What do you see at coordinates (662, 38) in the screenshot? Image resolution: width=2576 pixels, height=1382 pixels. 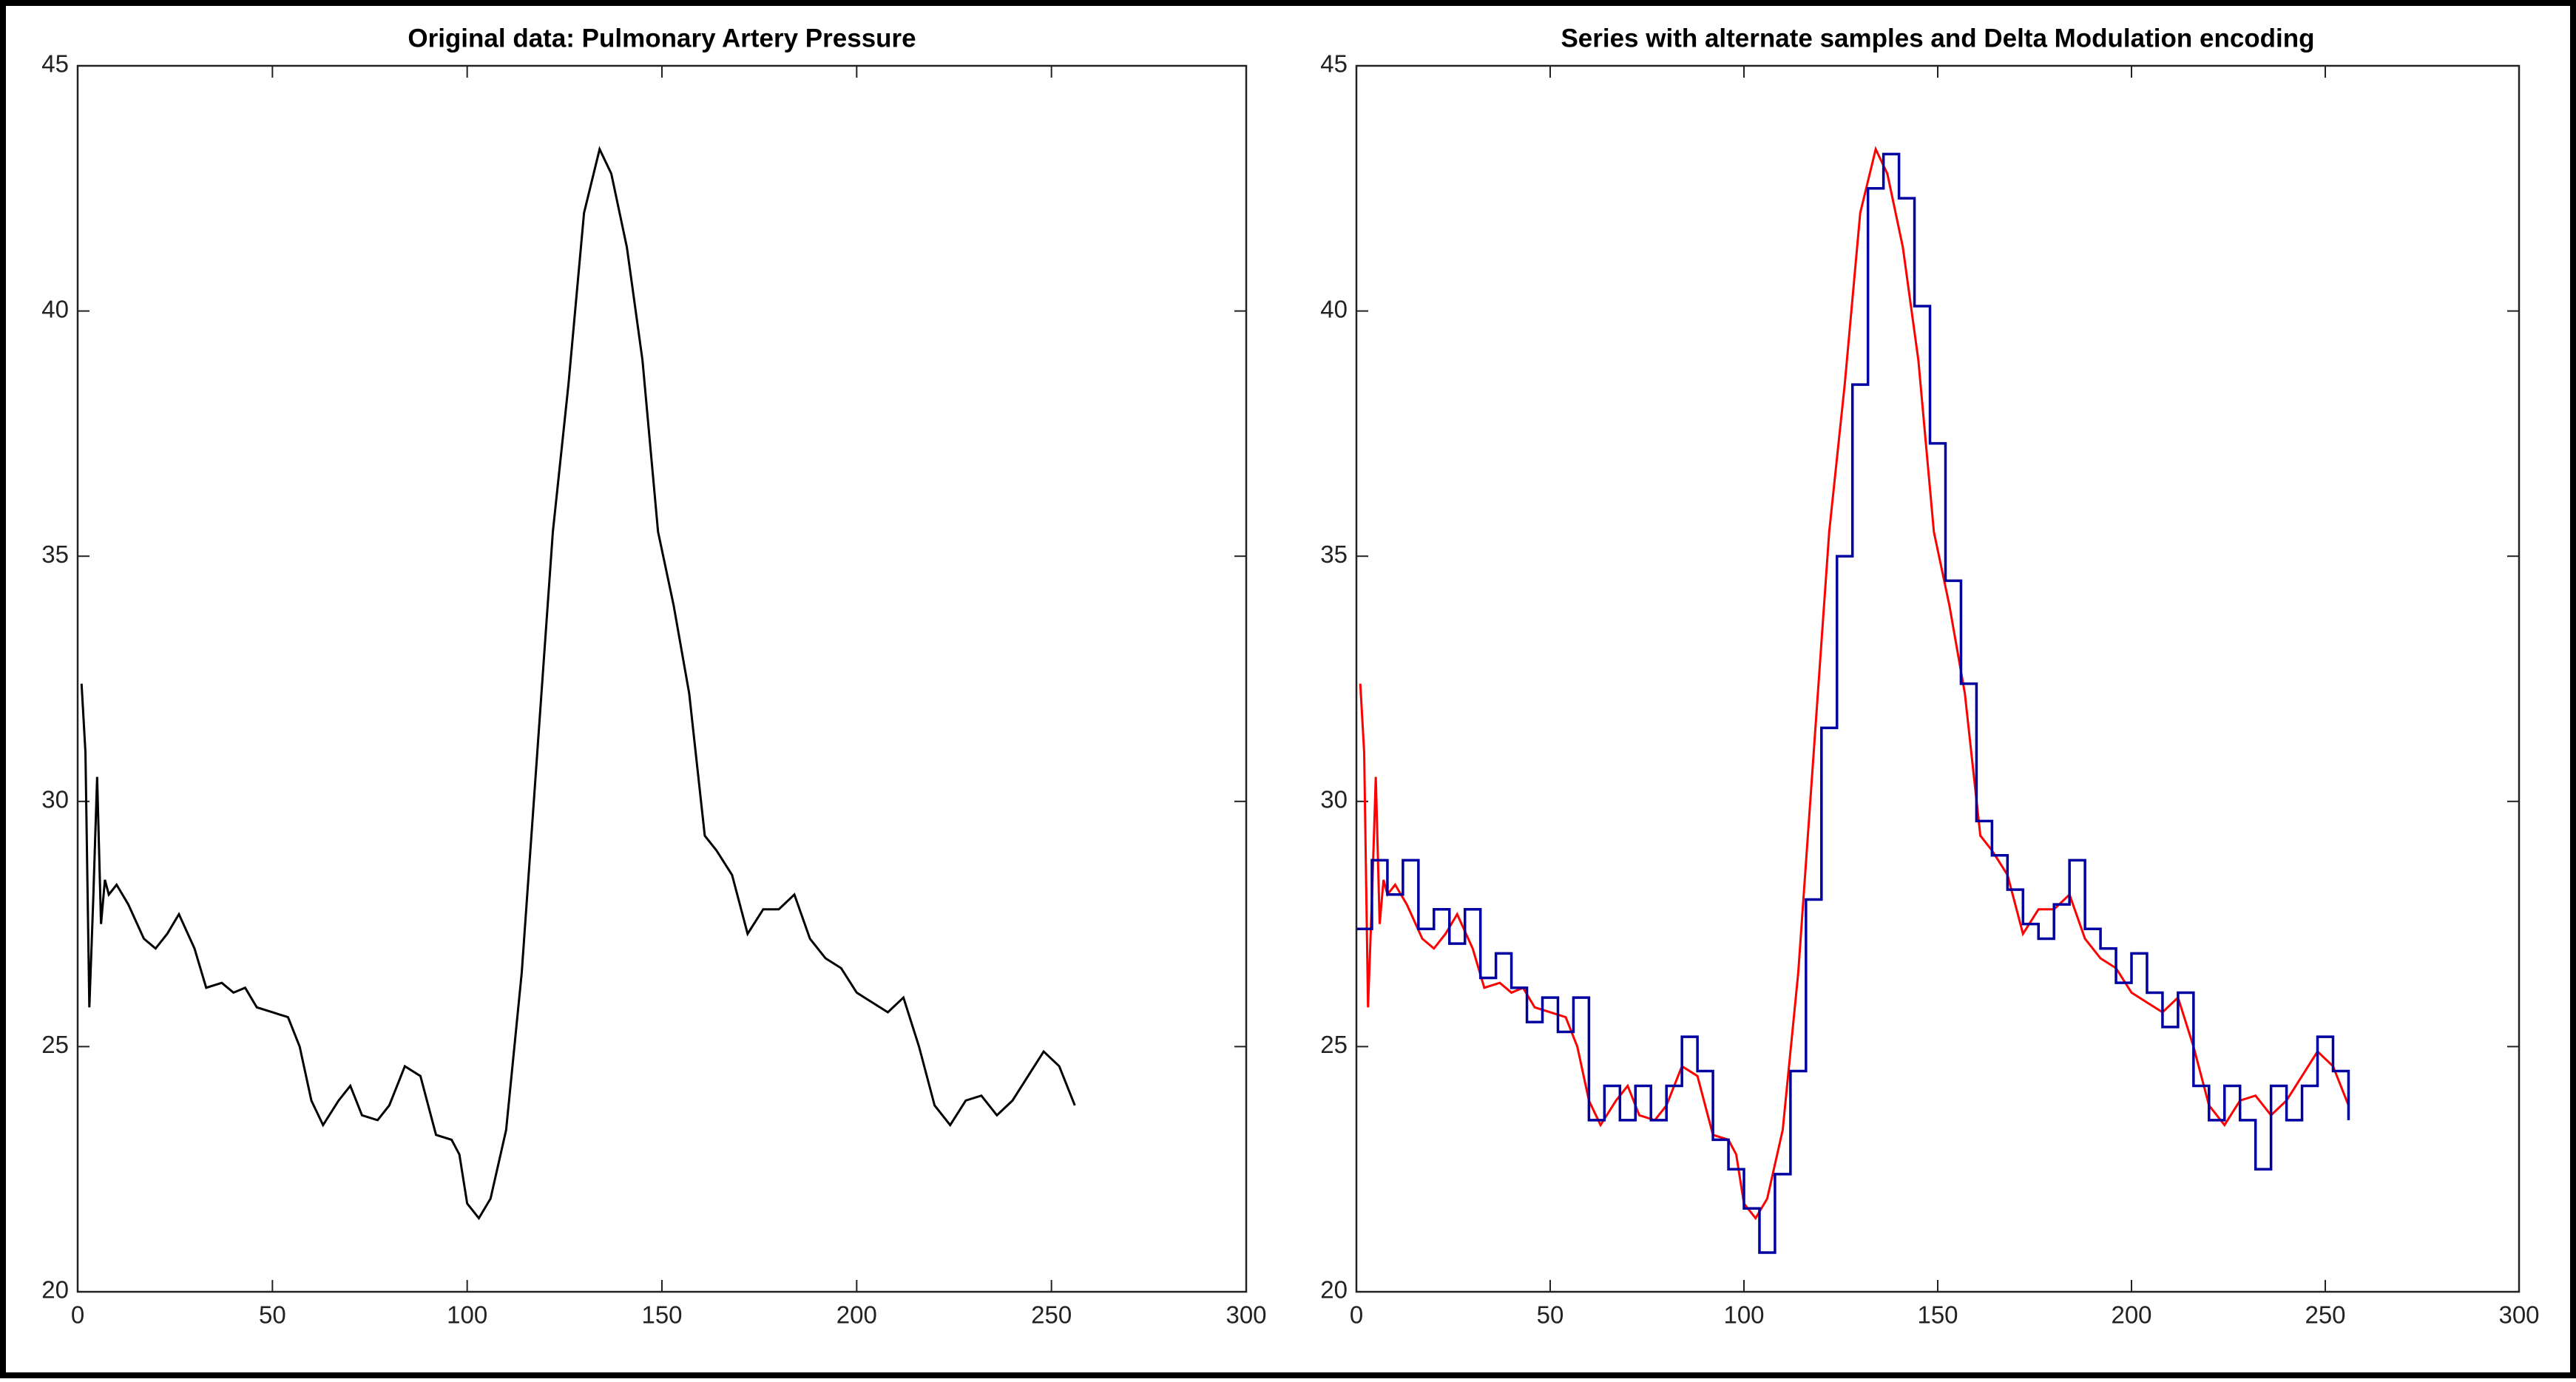 I see `chart-title: Original data: Pulmonary Artery Pressure` at bounding box center [662, 38].